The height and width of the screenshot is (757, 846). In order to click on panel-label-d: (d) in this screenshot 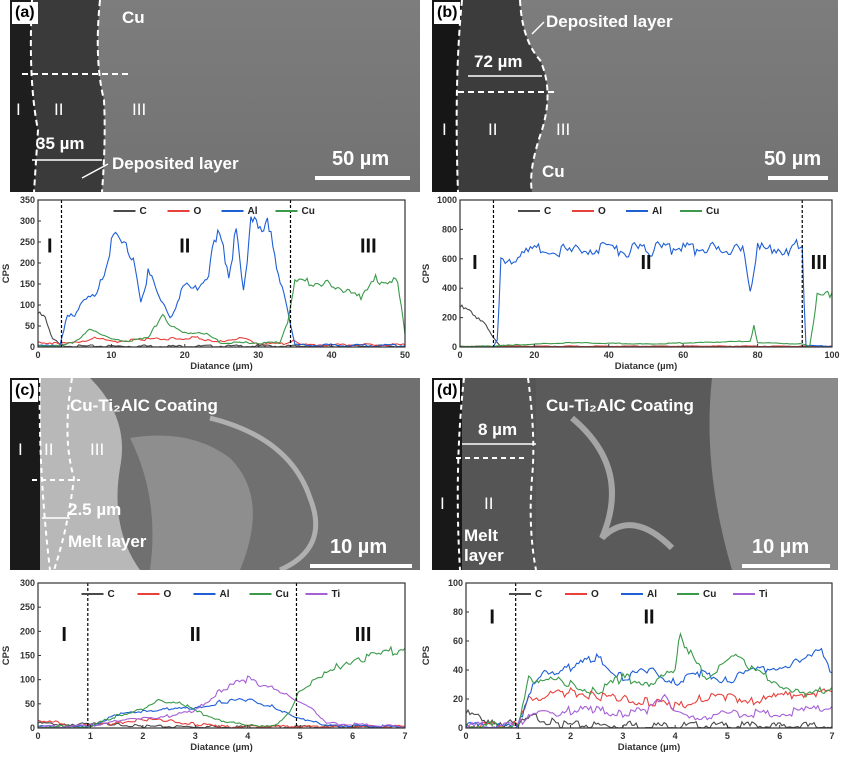, I will do `click(447, 391)`.